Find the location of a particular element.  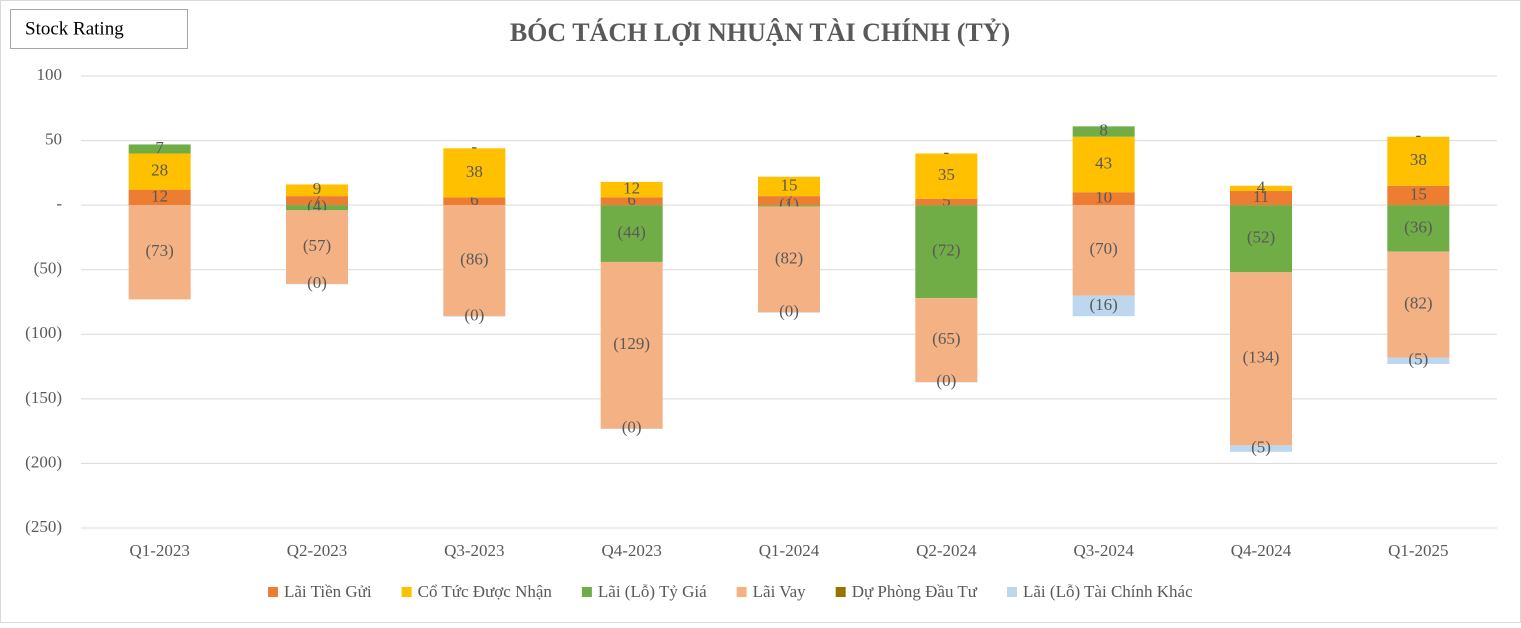

x-tick-label: Q2-2023 is located at coordinates (317, 550).